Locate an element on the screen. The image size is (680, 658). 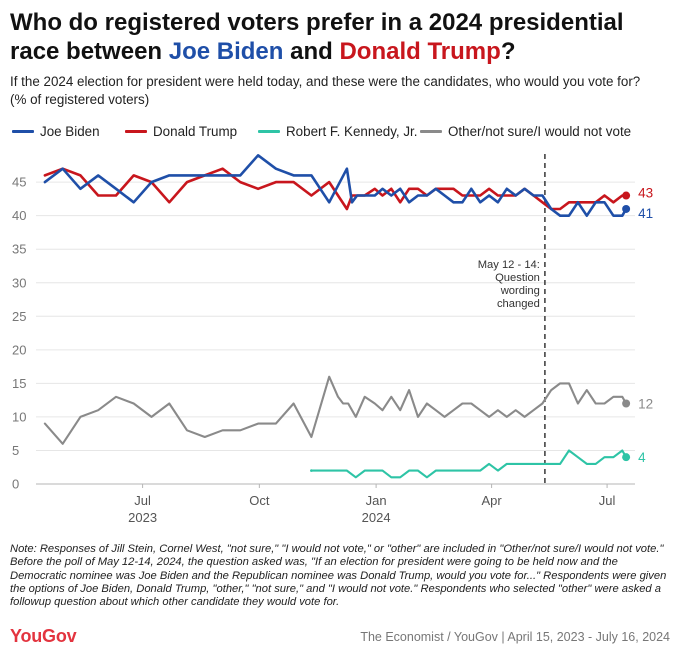
y-tick-label: 20 is located at coordinates (19, 349).